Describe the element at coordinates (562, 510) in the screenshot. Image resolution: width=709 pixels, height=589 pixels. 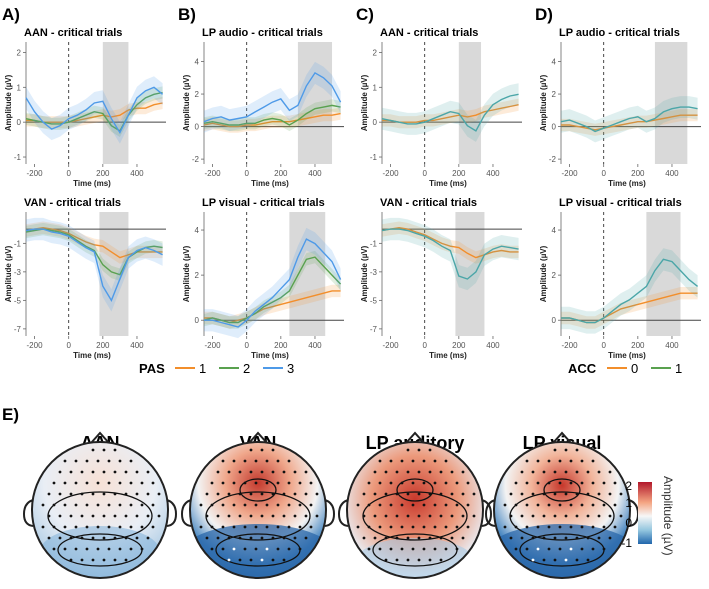
I see `head-outline` at that location.